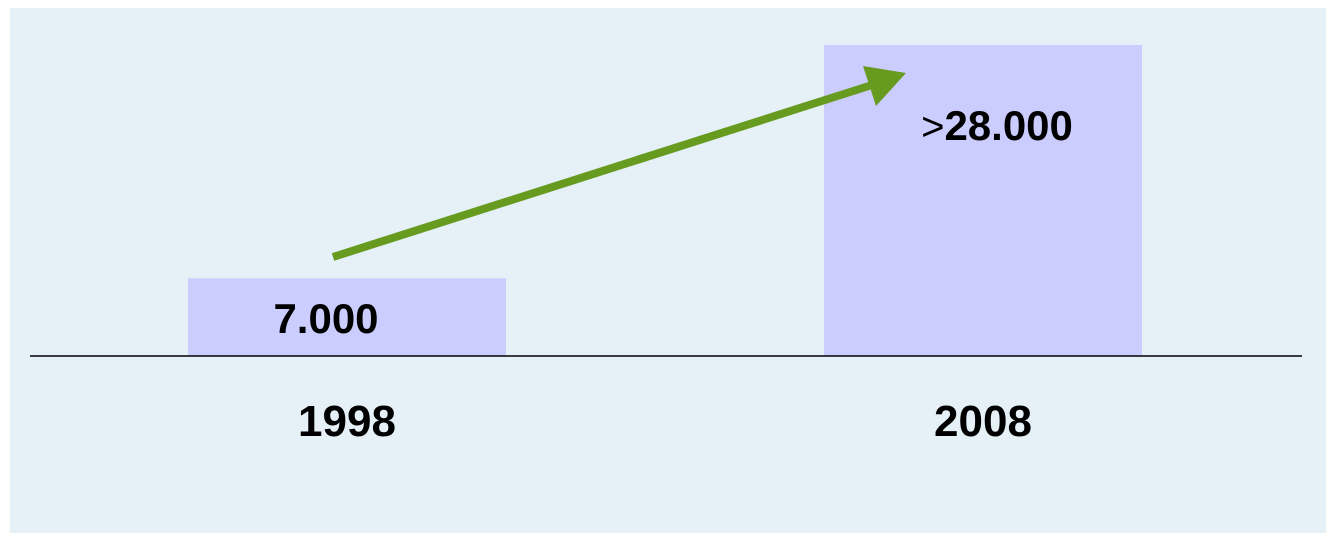 Image resolution: width=1327 pixels, height=538 pixels. I want to click on x-tick-label-2008: 2008, so click(983, 421).